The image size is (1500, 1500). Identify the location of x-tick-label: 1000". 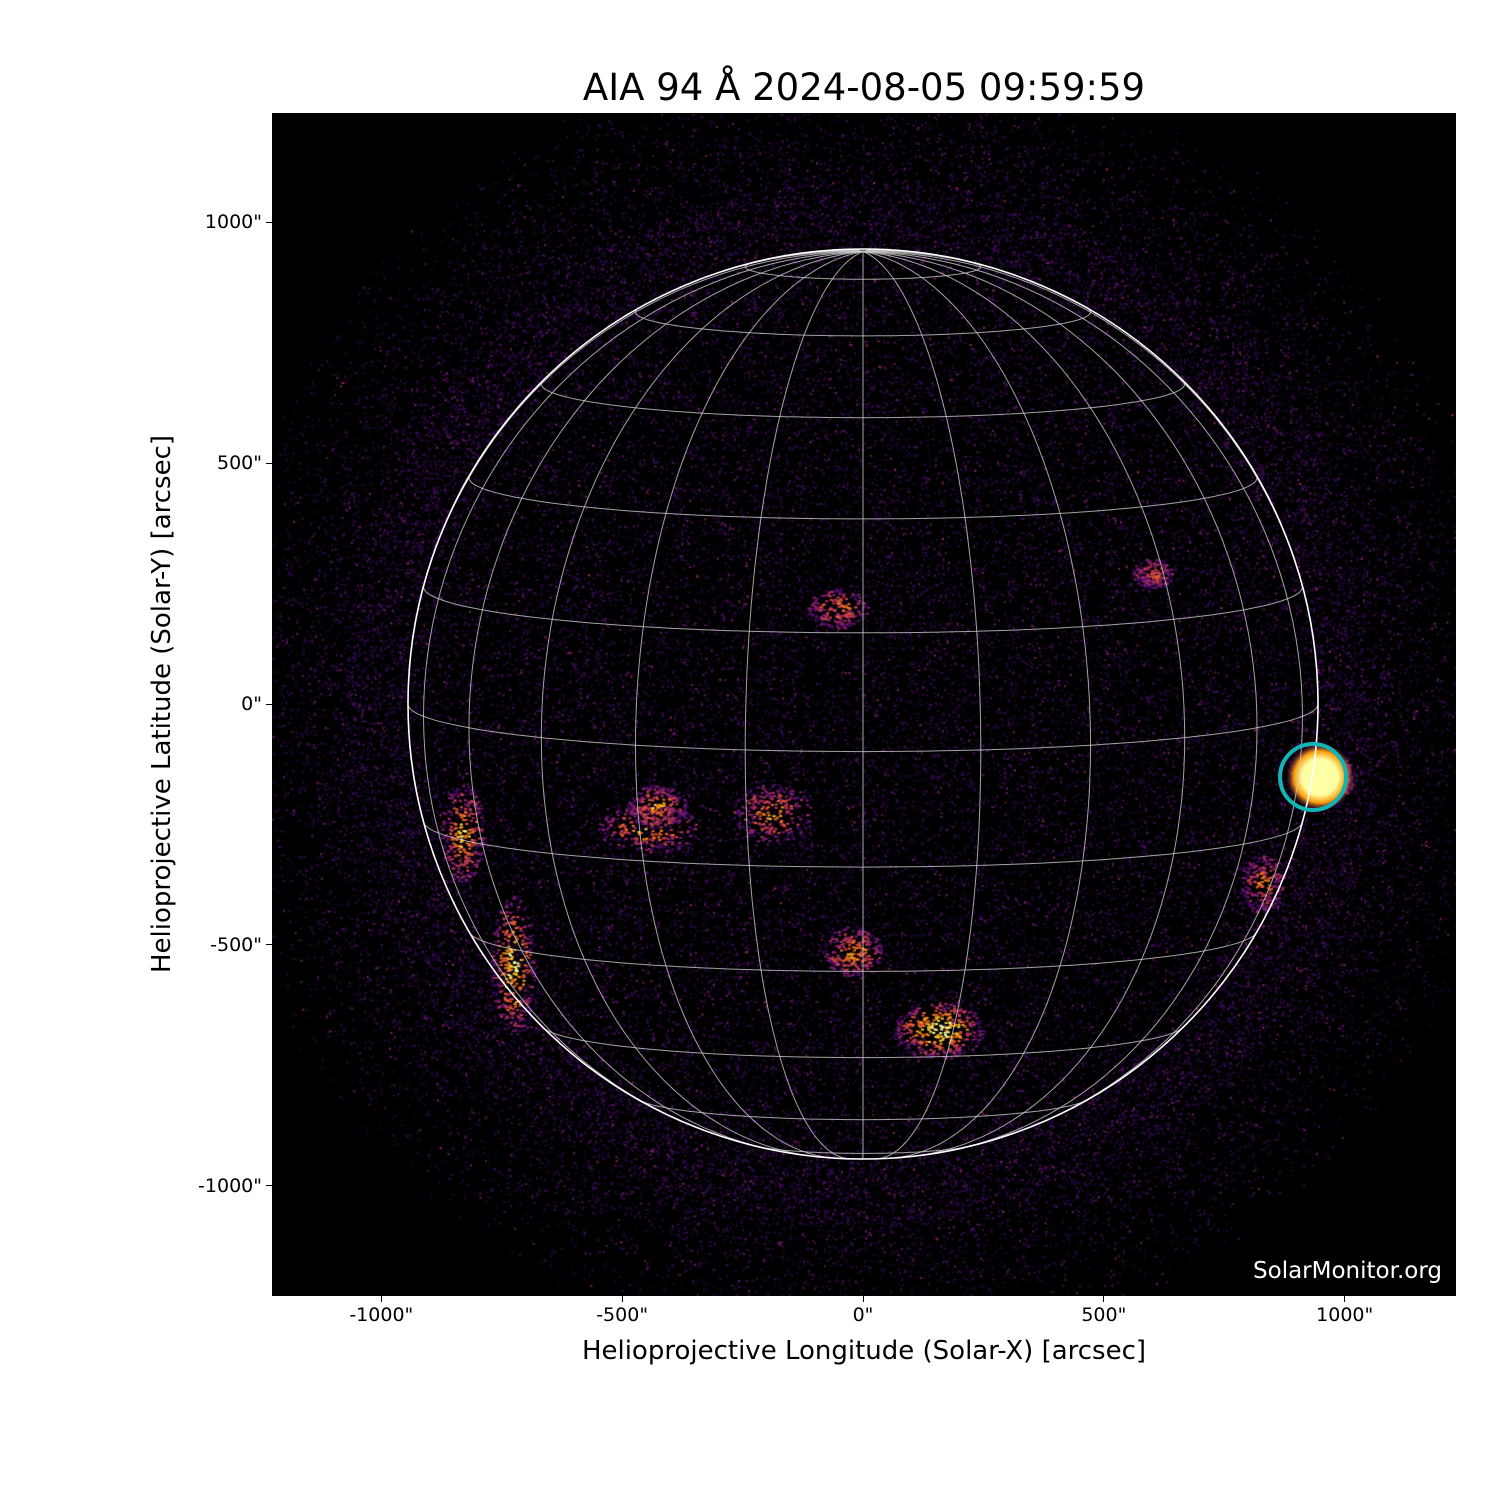
(1345, 1315).